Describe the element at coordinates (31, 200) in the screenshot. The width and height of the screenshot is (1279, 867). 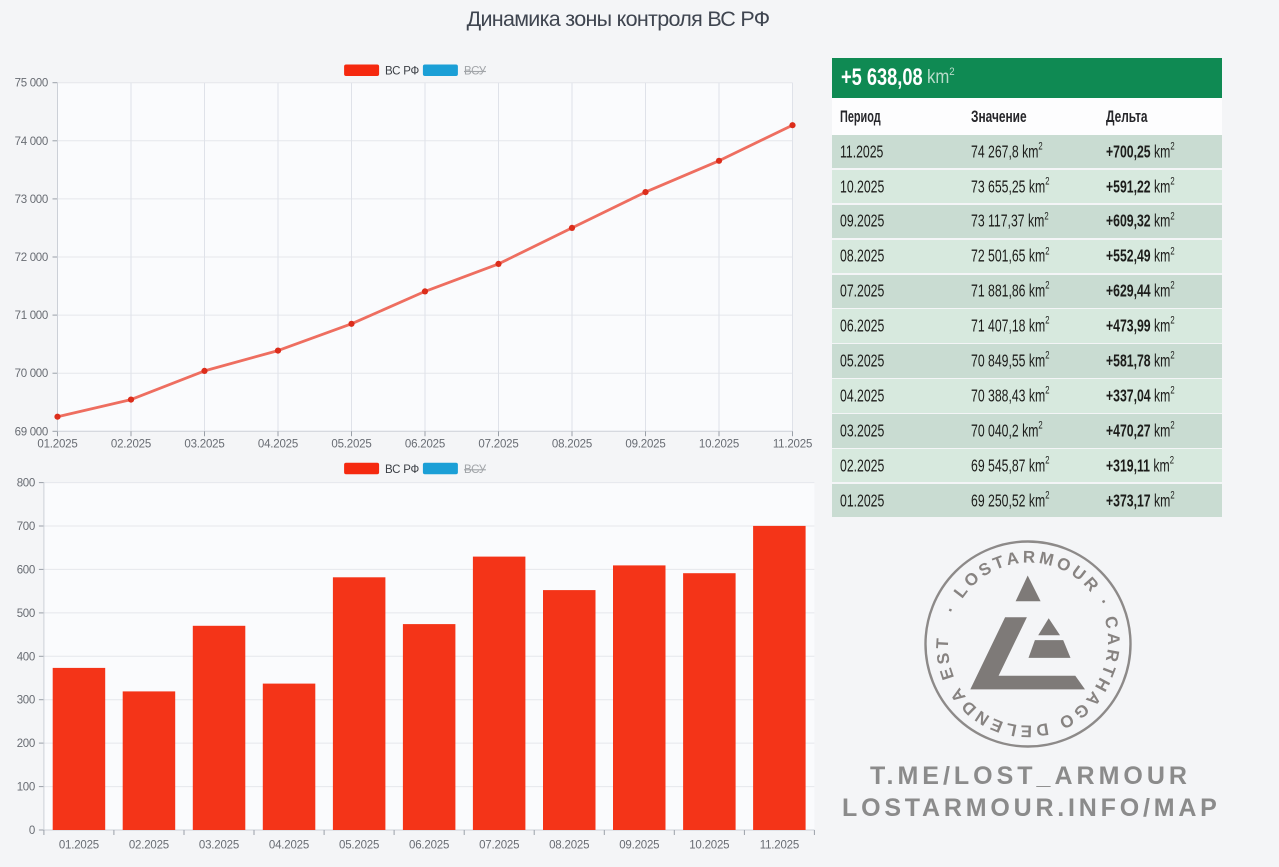
I see `svg-text: 73 000` at that location.